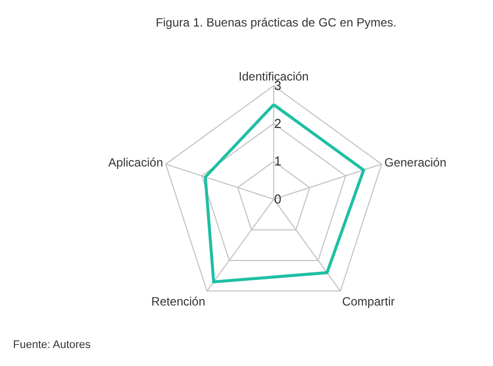 This screenshot has height=366, width=493. I want to click on spoke-label: Compartir, so click(368, 301).